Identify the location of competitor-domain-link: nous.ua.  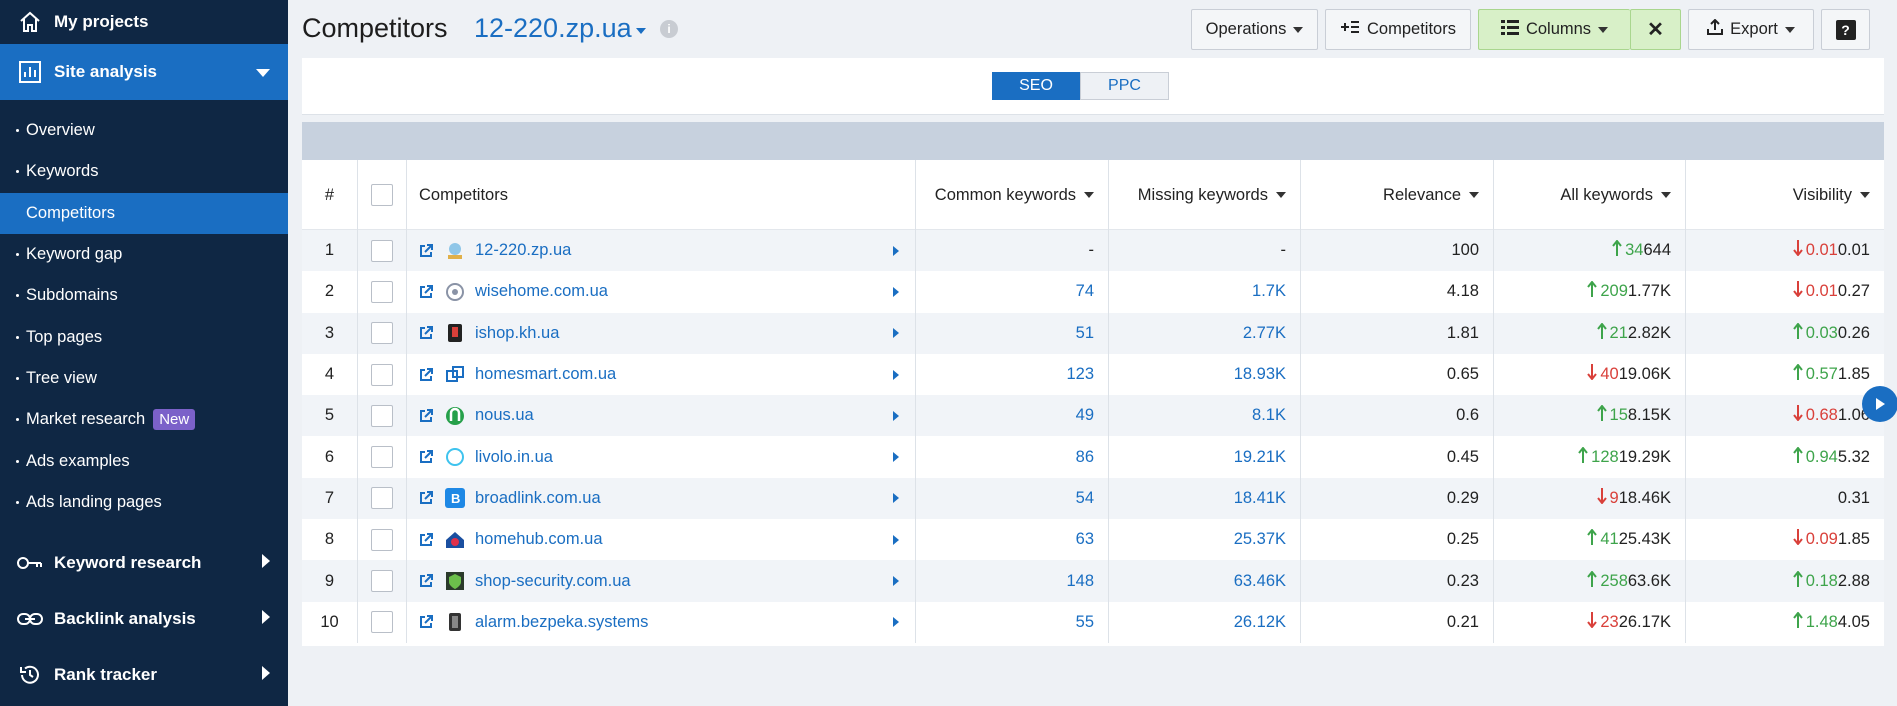
(504, 415).